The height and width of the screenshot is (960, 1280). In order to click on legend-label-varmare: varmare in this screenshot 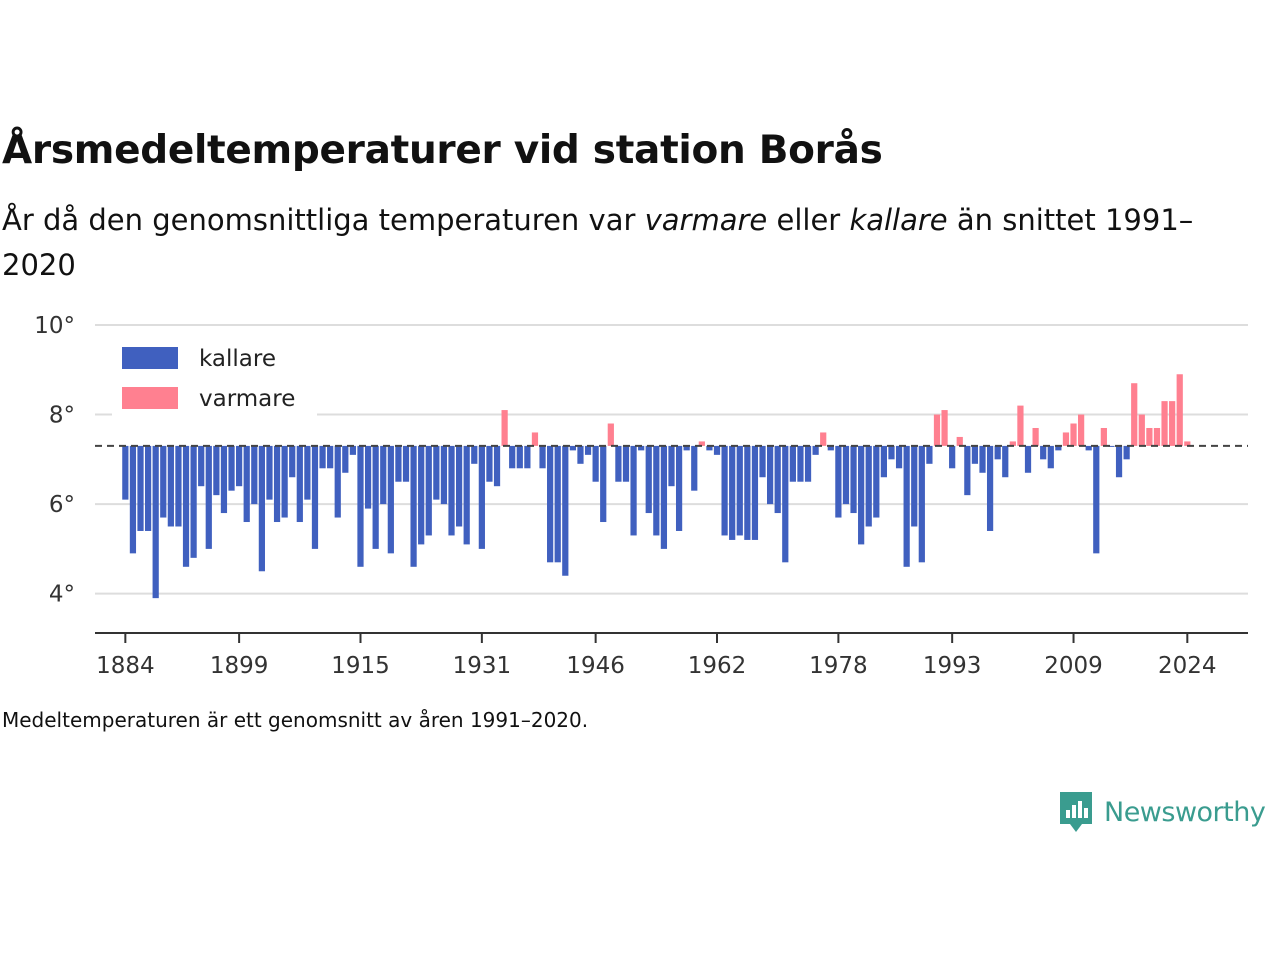, I will do `click(247, 399)`.